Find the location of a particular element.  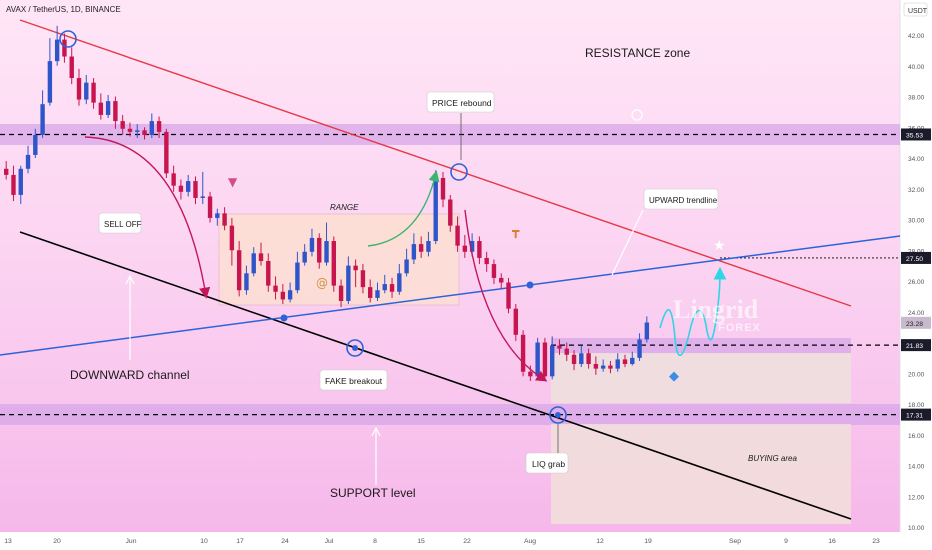

x-tick-label: 13 is located at coordinates (8, 541).